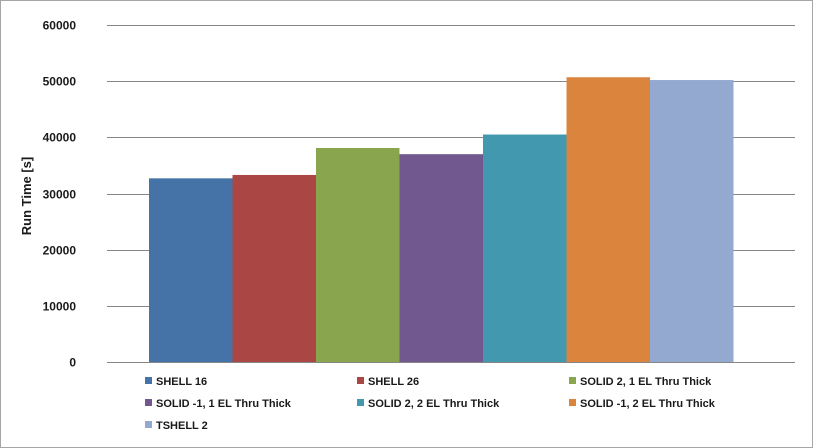  I want to click on bar-solid-1-2-el-thru-thick, so click(608, 220).